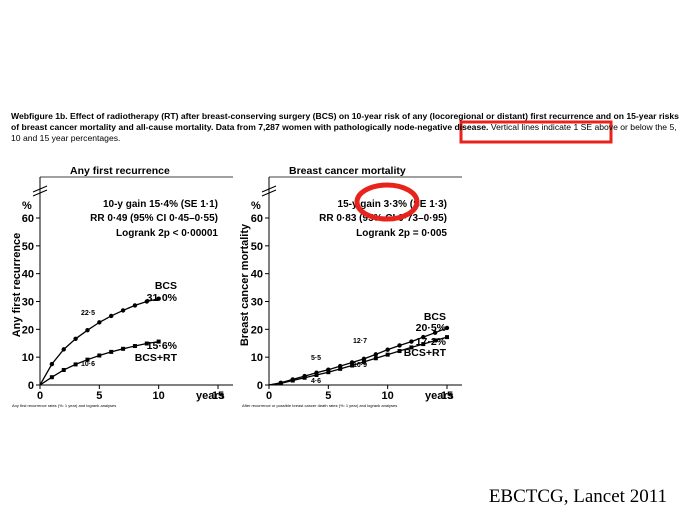  Describe the element at coordinates (401, 233) in the screenshot. I see `stat-line: Logrank 2p = 0·005` at that location.